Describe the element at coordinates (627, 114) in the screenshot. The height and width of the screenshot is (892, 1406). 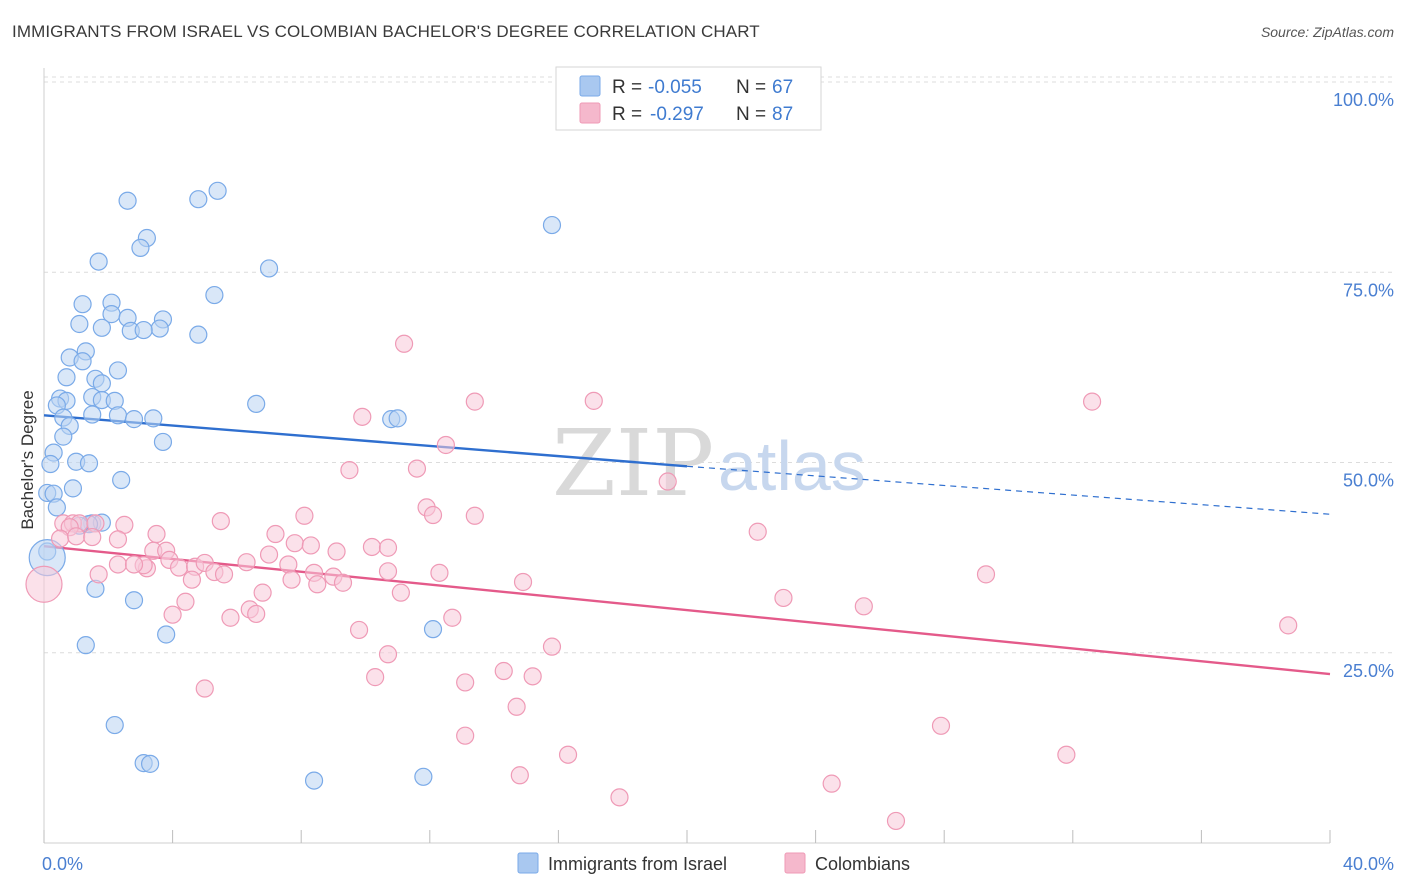
I see `stats-r-label-colombians: R =` at that location.